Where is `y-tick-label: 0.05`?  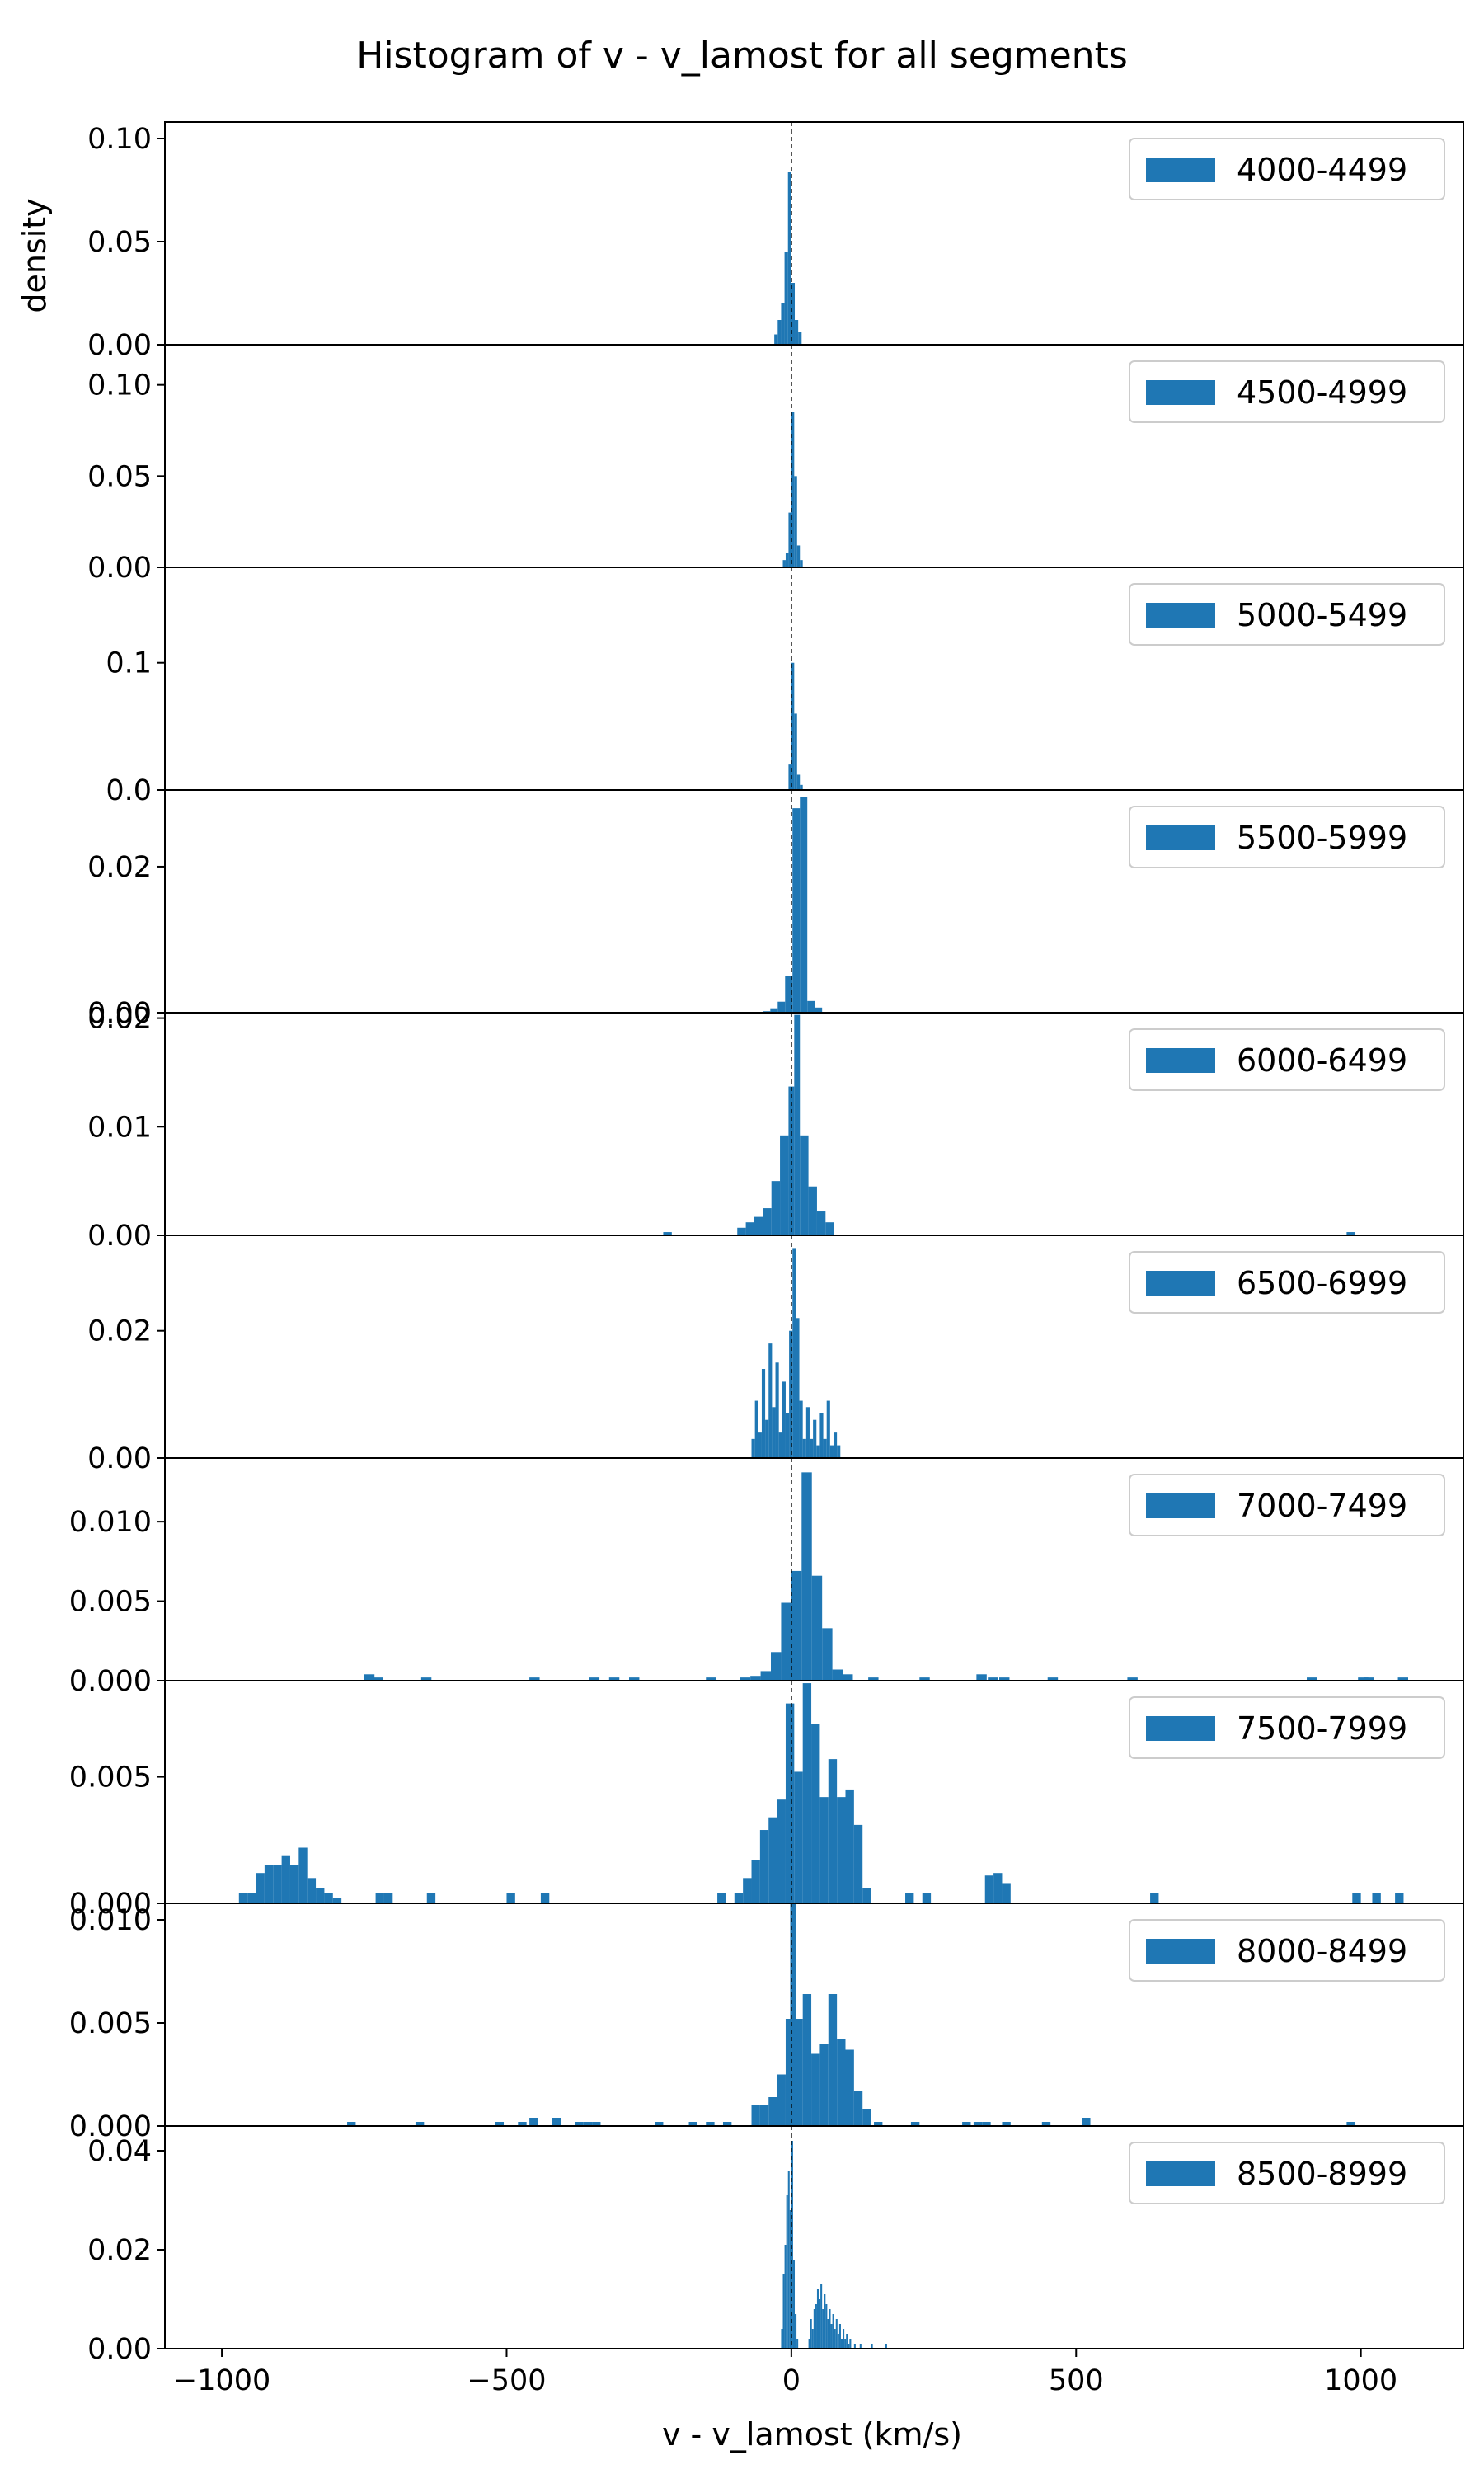
y-tick-label: 0.05 is located at coordinates (120, 476).